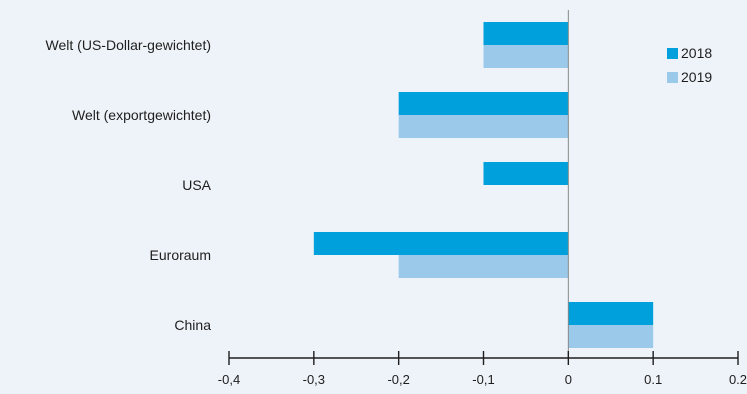 The height and width of the screenshot is (394, 747). Describe the element at coordinates (568, 379) in the screenshot. I see `x-tick-label: 0` at that location.